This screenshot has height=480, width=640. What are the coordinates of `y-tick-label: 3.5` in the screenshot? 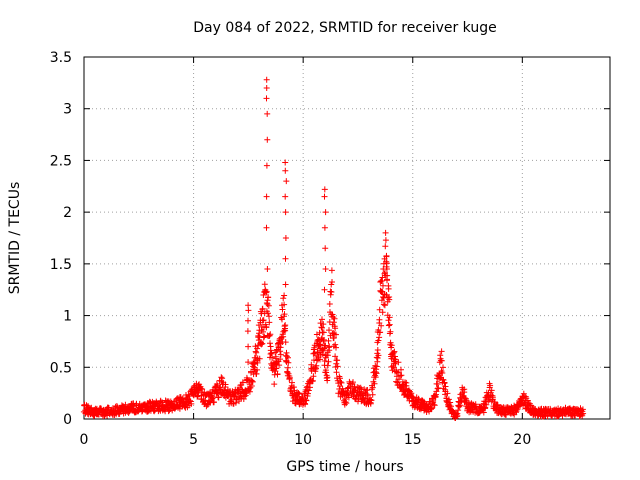 It's located at (61, 58).